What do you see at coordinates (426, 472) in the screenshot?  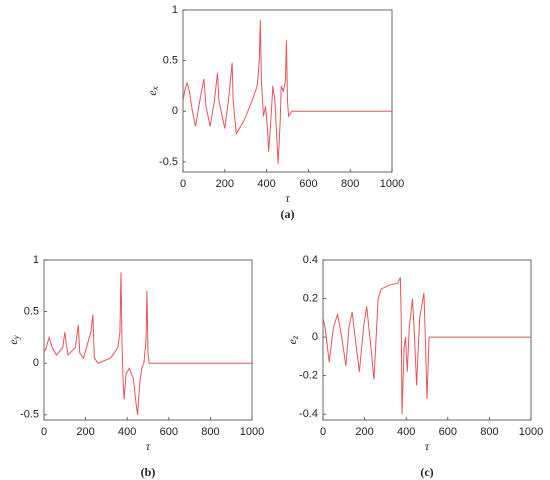 I see `caption: (c)` at bounding box center [426, 472].